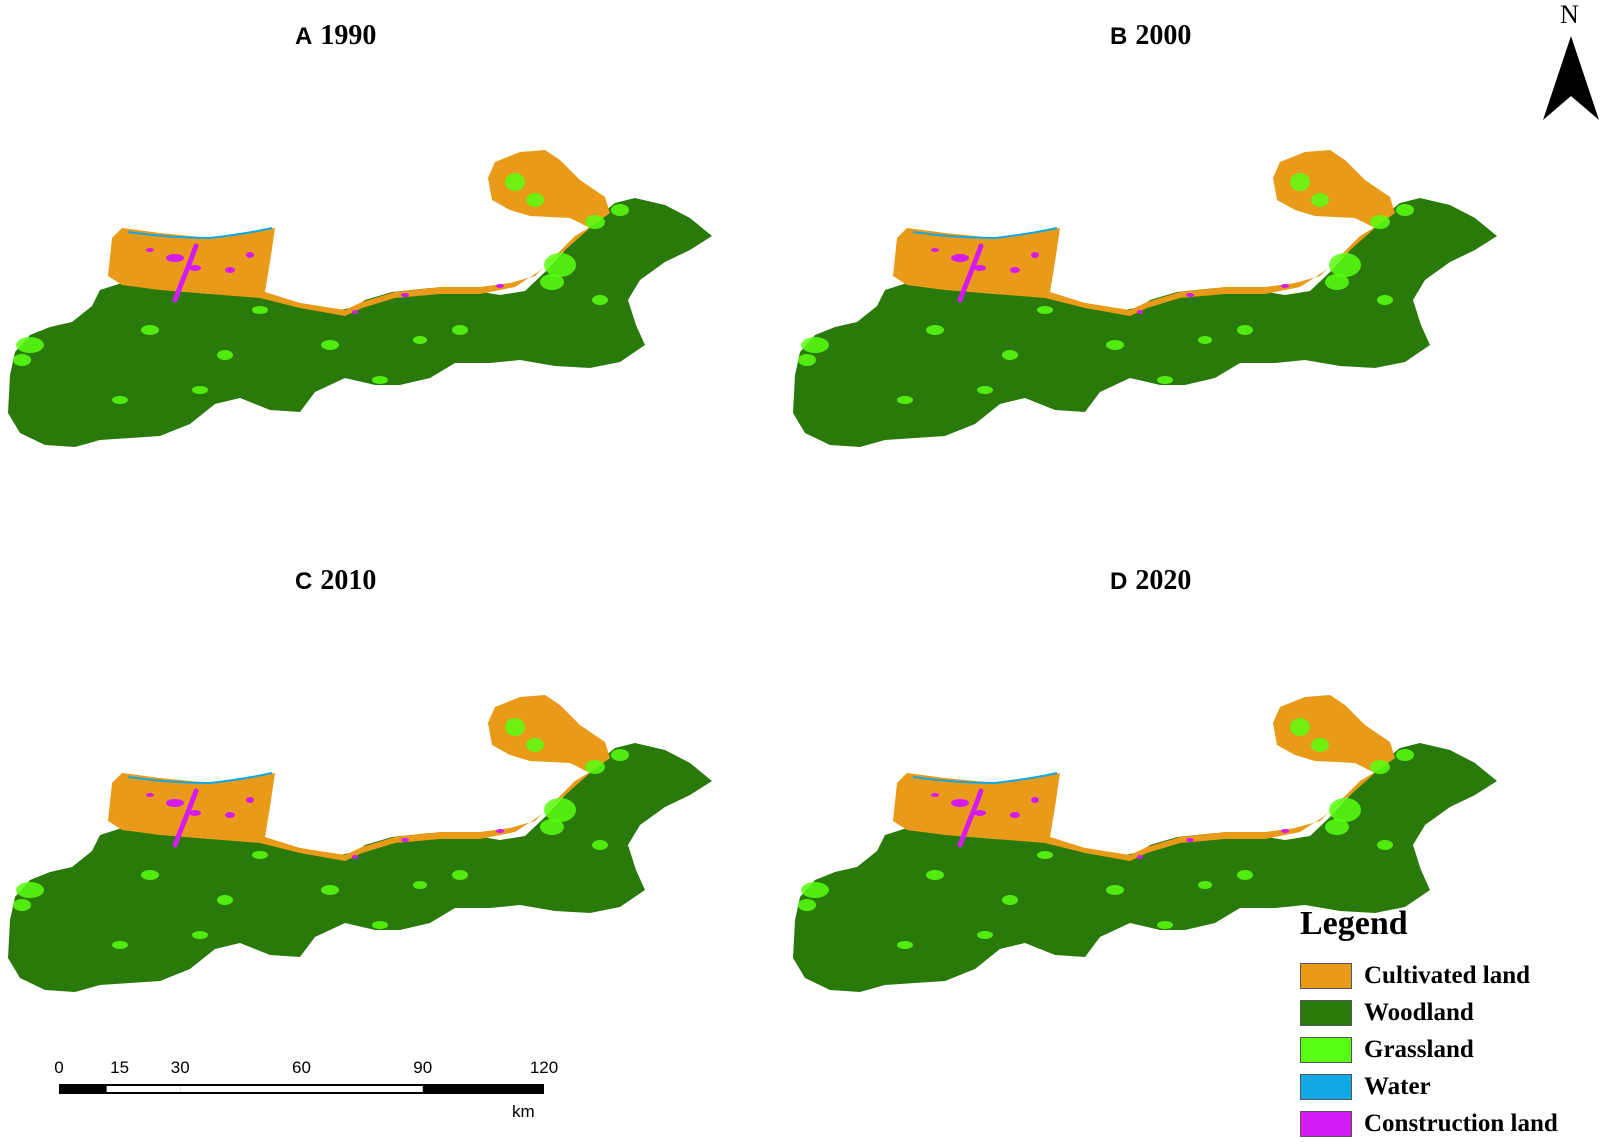 The width and height of the screenshot is (1602, 1142). I want to click on land-use-map-2000, so click(1145, 298).